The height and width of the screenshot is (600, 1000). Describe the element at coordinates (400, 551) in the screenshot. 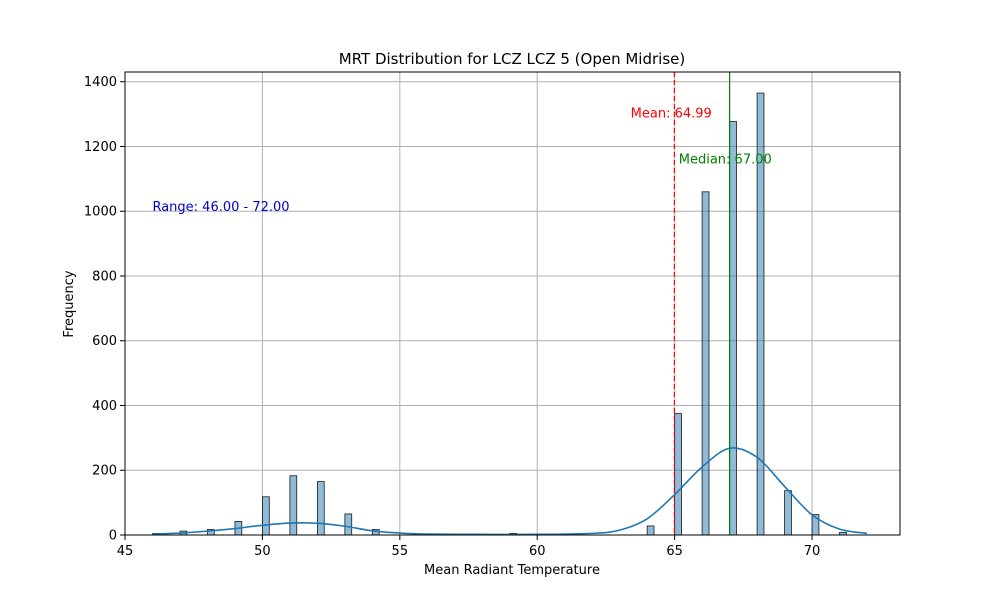

I see `x-tick-label-55: 55` at that location.